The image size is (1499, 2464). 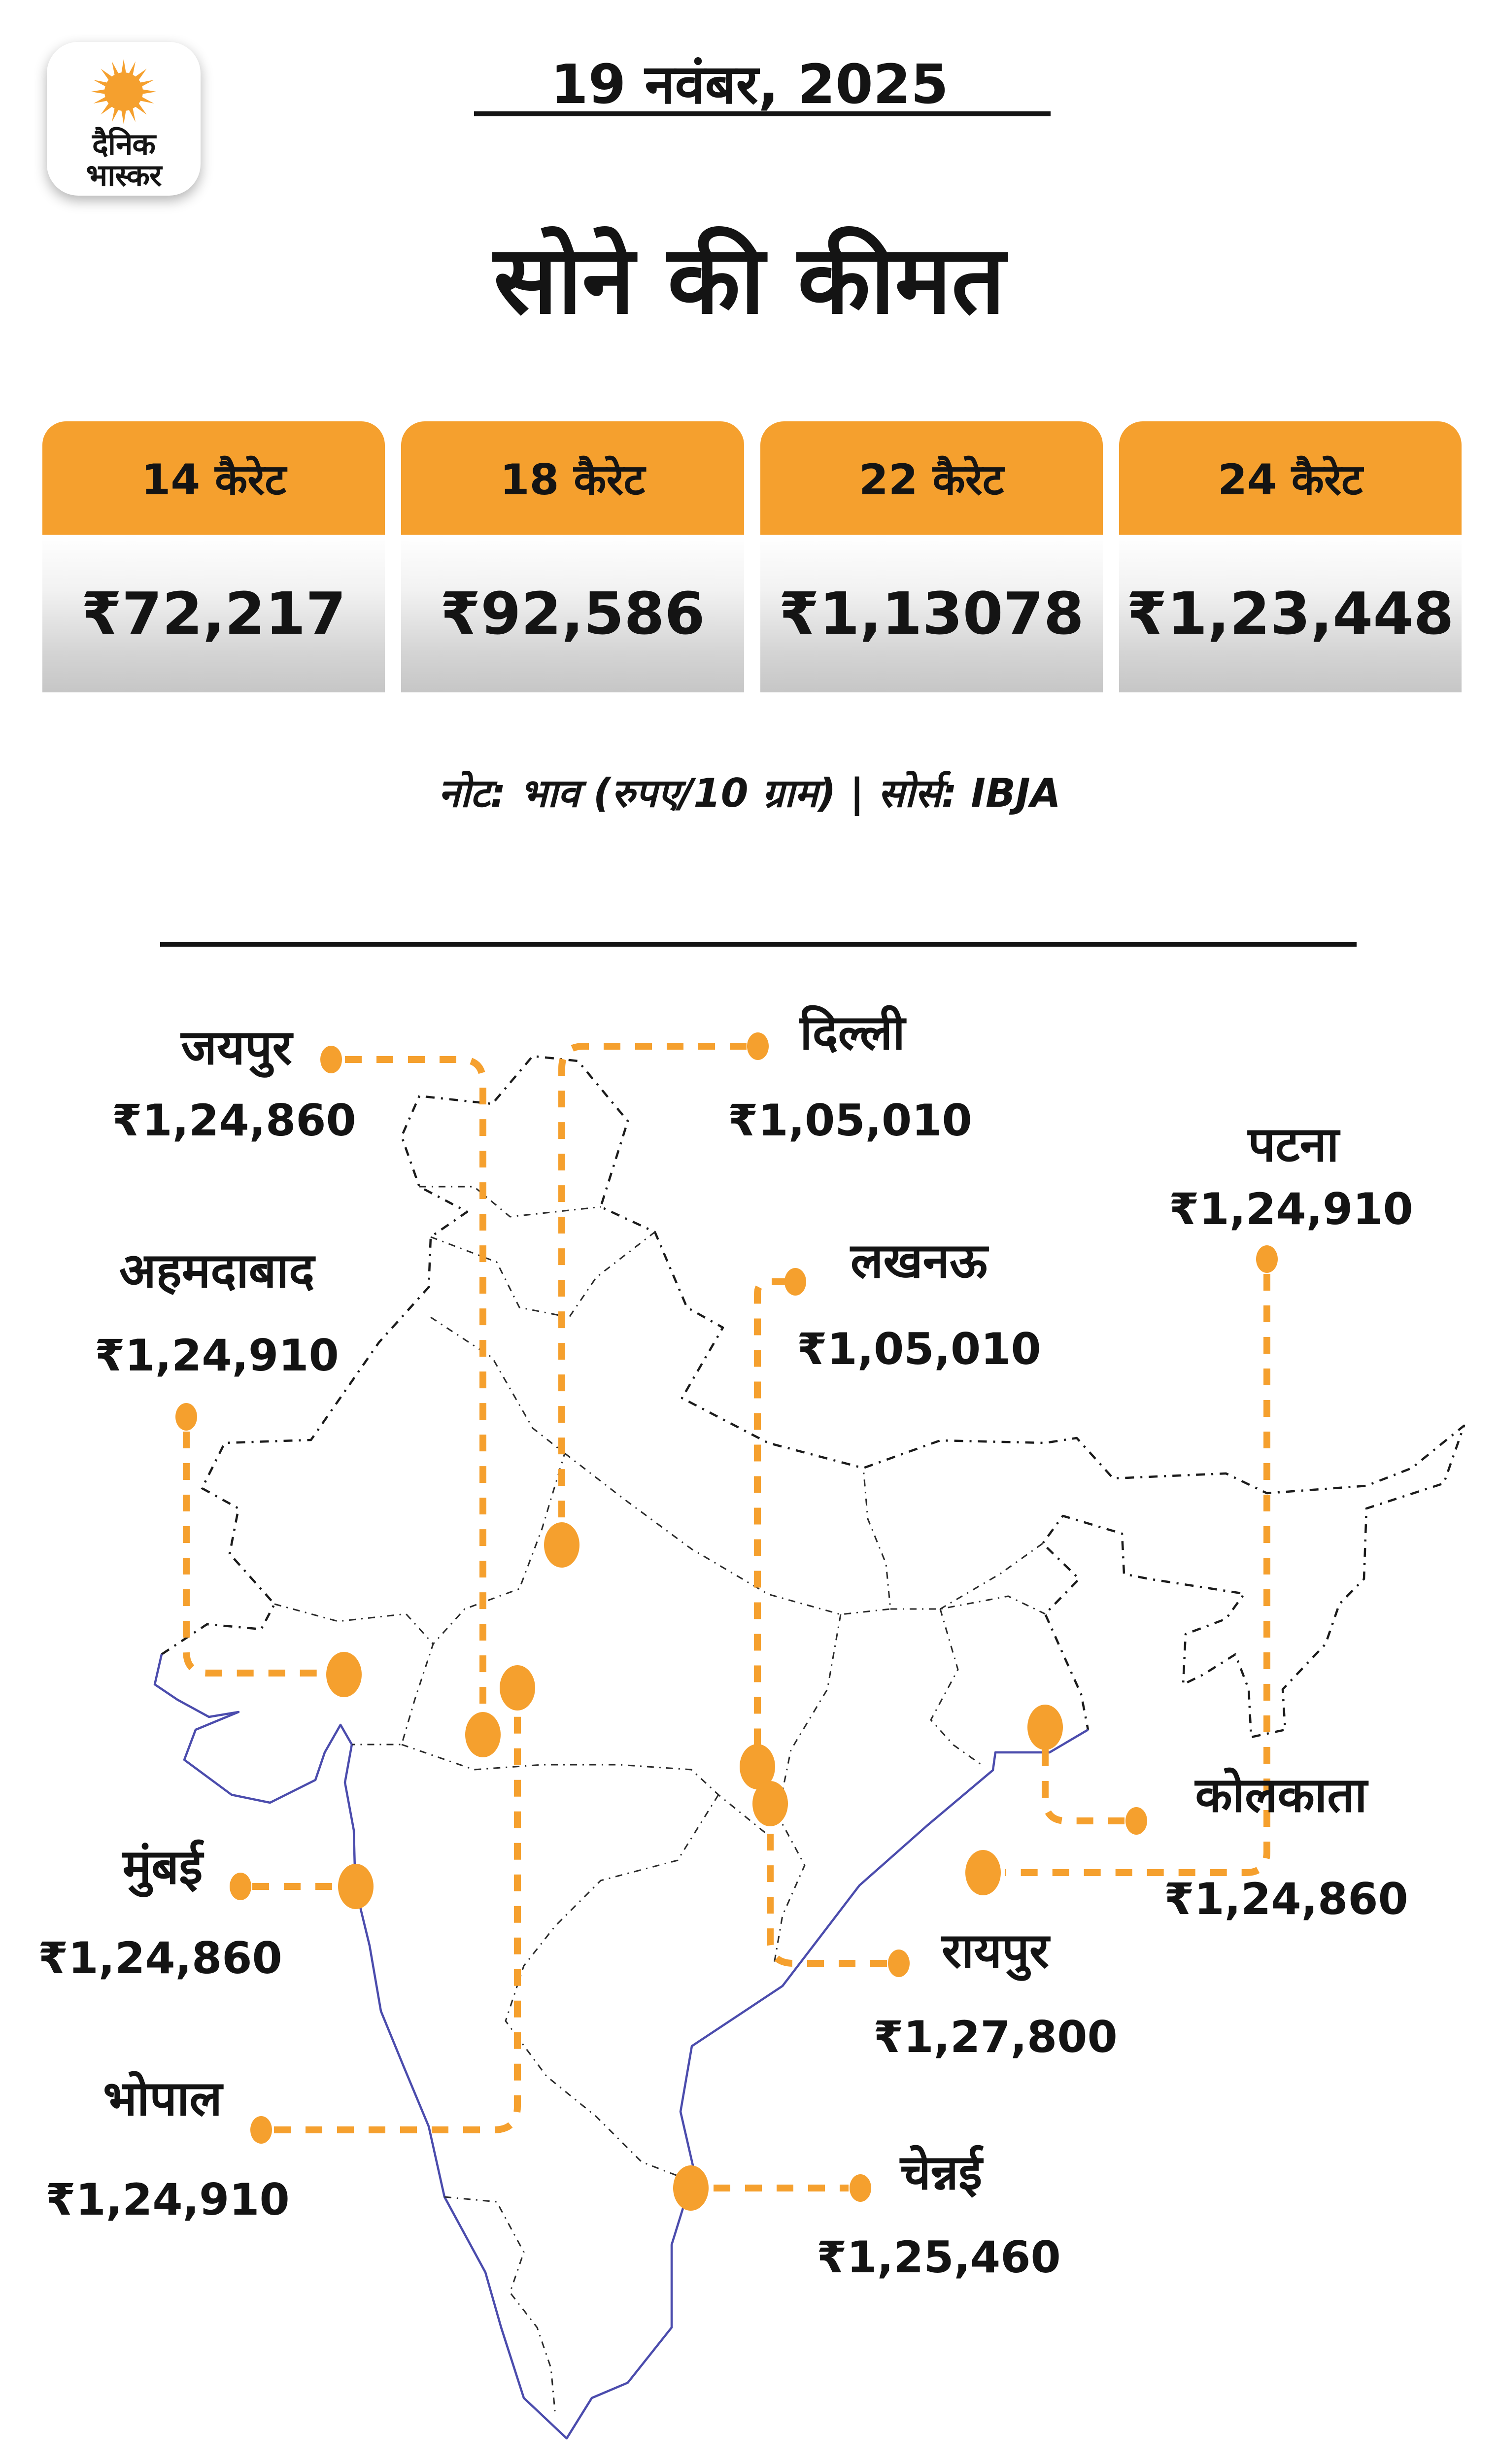 What do you see at coordinates (124, 144) in the screenshot?
I see `logo-text-line1: दैनिक` at bounding box center [124, 144].